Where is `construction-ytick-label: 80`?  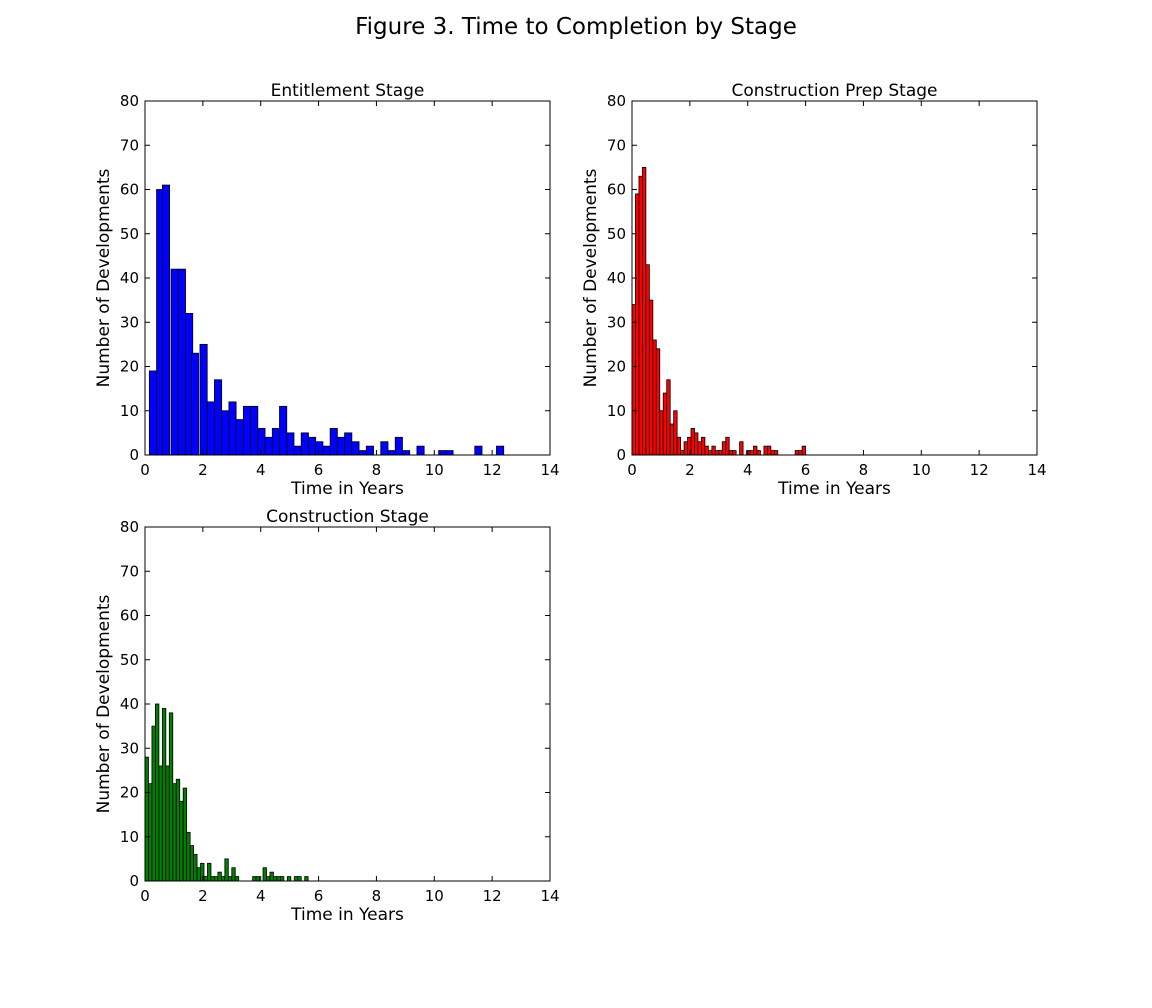
construction-ytick-label: 80 is located at coordinates (129, 527).